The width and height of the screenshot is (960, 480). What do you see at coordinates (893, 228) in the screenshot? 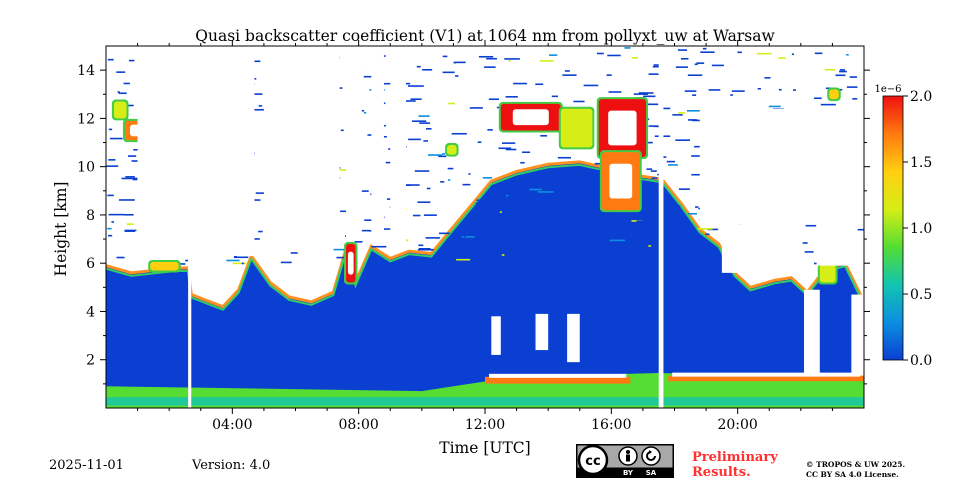
I see `colorbar-gradient` at bounding box center [893, 228].